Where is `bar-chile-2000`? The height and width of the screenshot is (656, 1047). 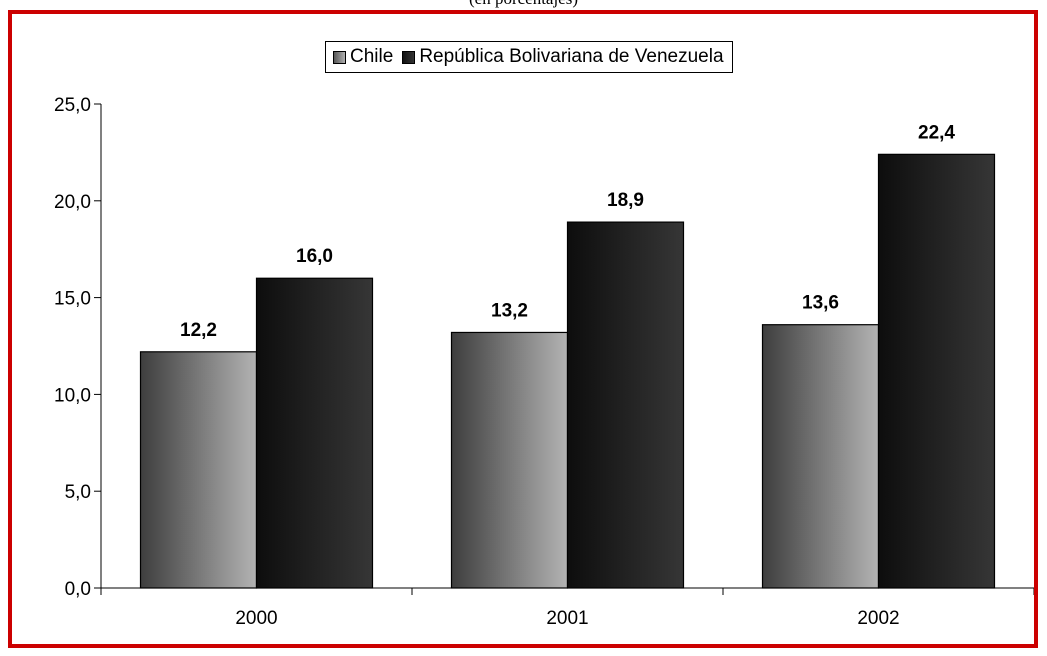
bar-chile-2000 is located at coordinates (198, 470).